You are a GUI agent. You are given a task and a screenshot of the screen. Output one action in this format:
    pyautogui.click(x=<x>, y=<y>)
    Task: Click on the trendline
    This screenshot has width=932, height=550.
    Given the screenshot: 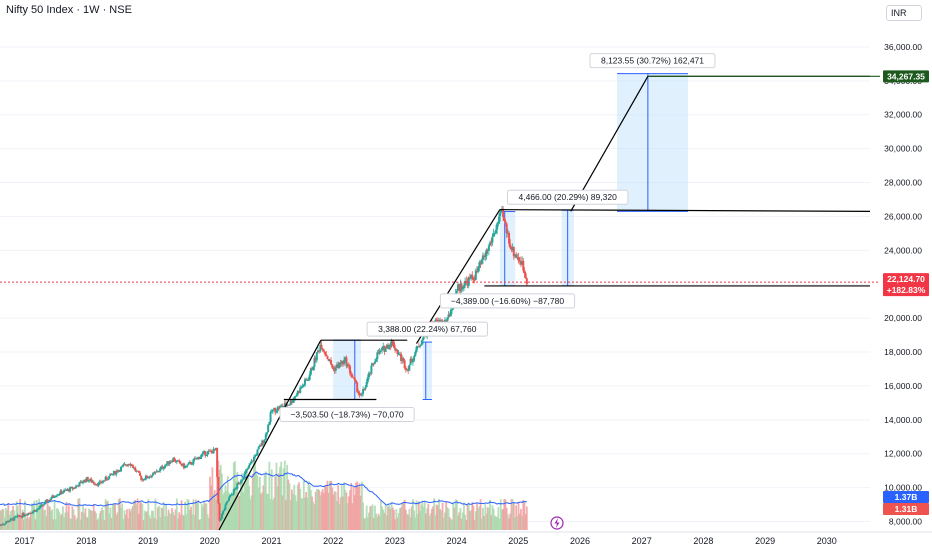 What is the action you would take?
    pyautogui.click(x=270, y=435)
    